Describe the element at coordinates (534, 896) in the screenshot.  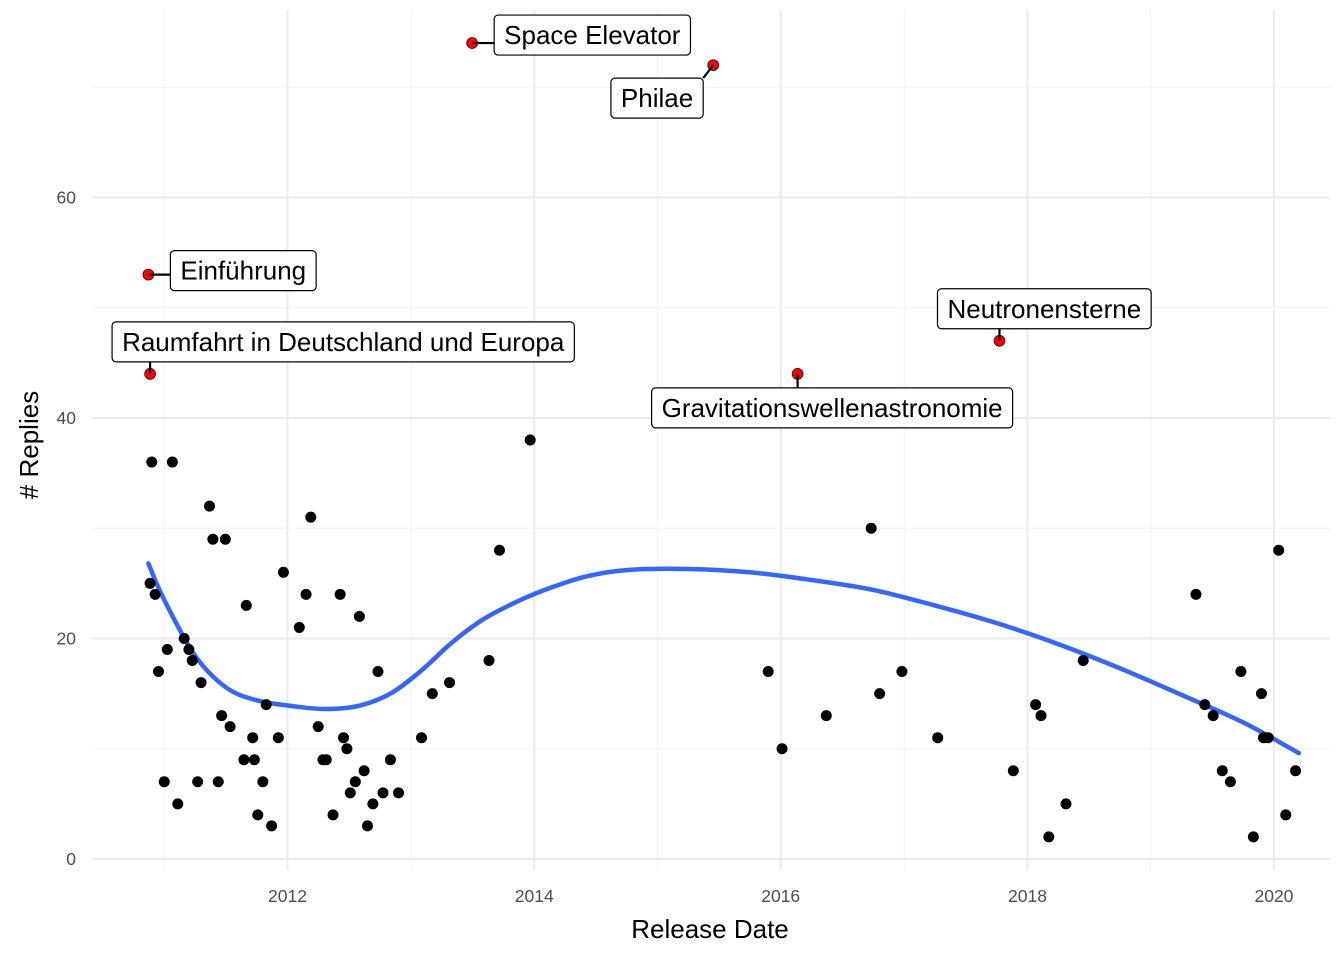
I see `x-tick-label: 2014` at that location.